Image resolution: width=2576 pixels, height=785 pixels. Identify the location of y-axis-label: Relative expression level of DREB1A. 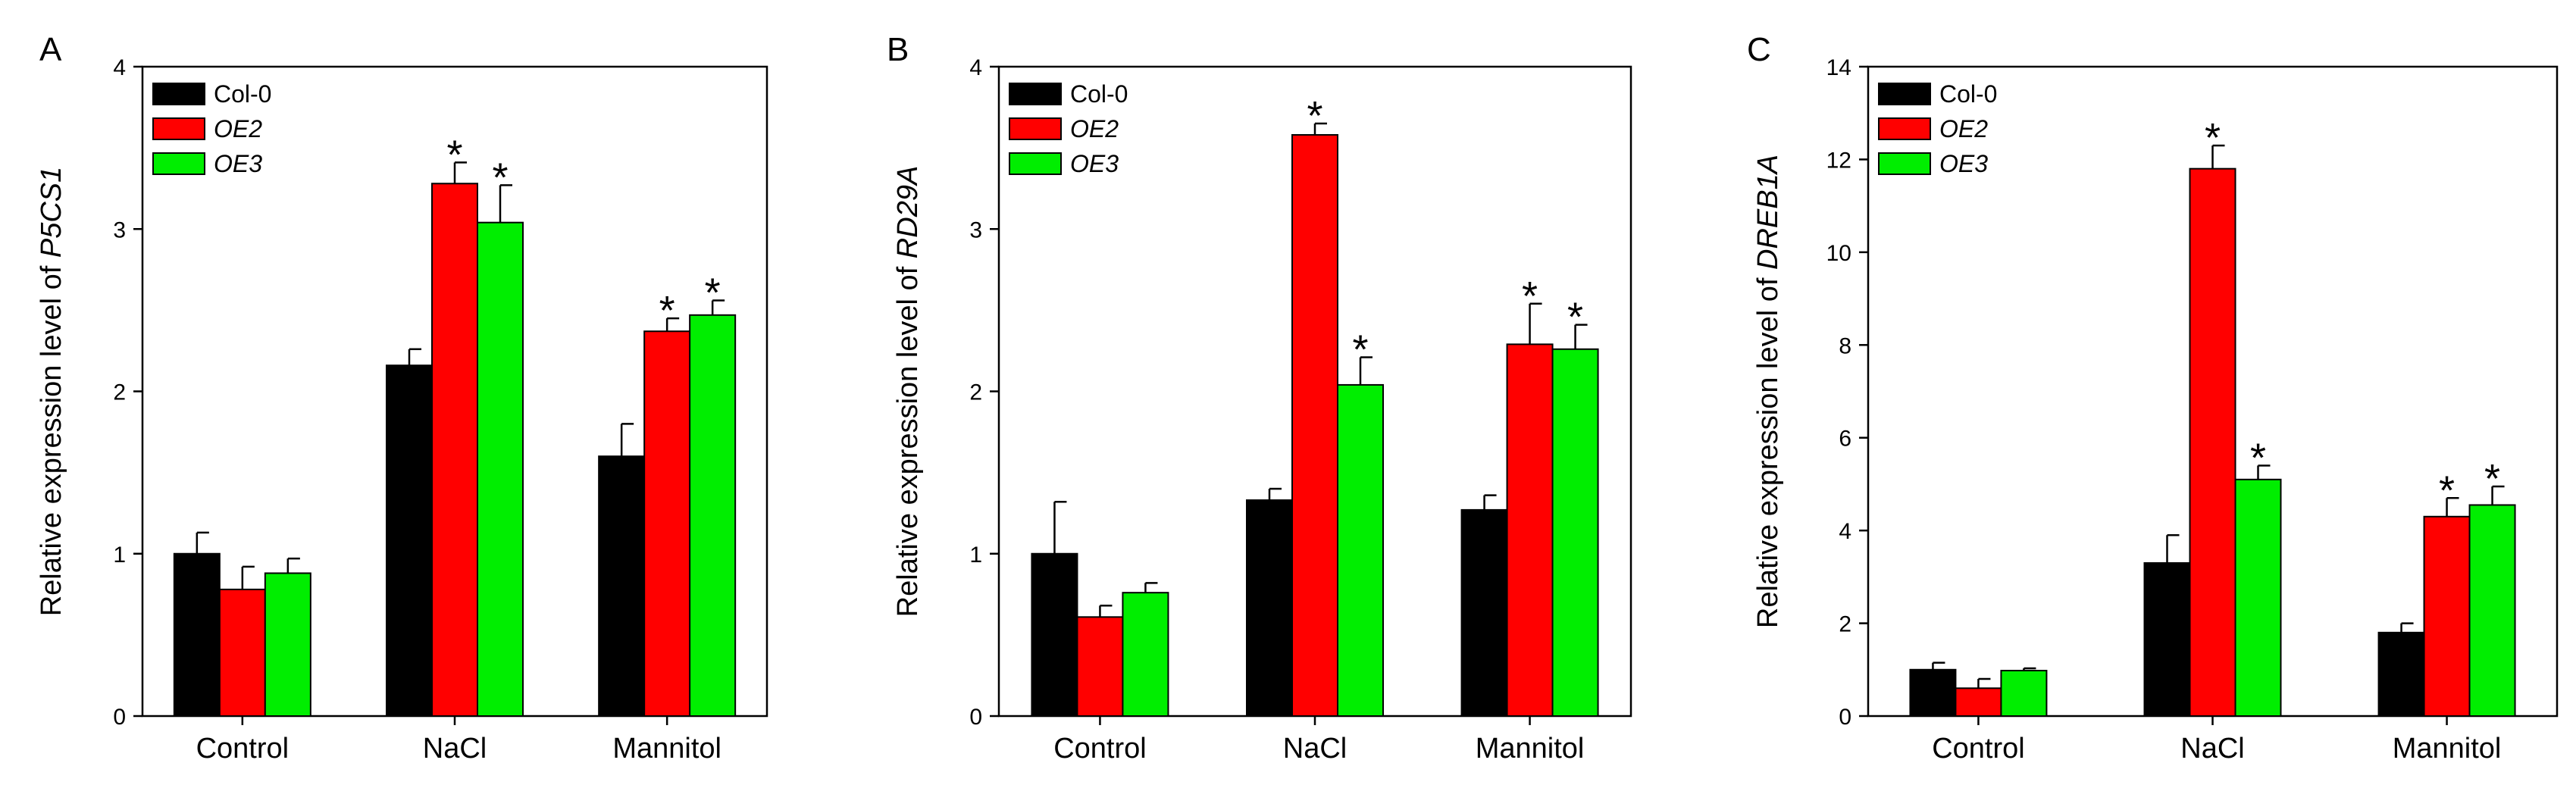
(1768, 391).